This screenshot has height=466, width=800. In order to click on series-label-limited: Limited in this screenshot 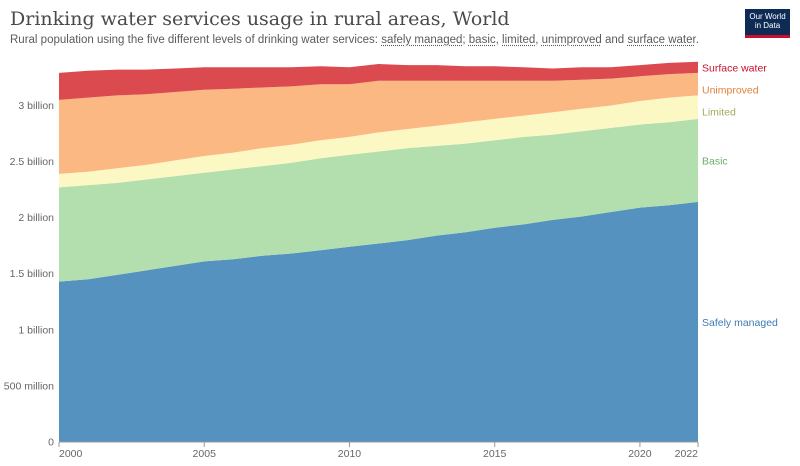, I will do `click(719, 112)`.